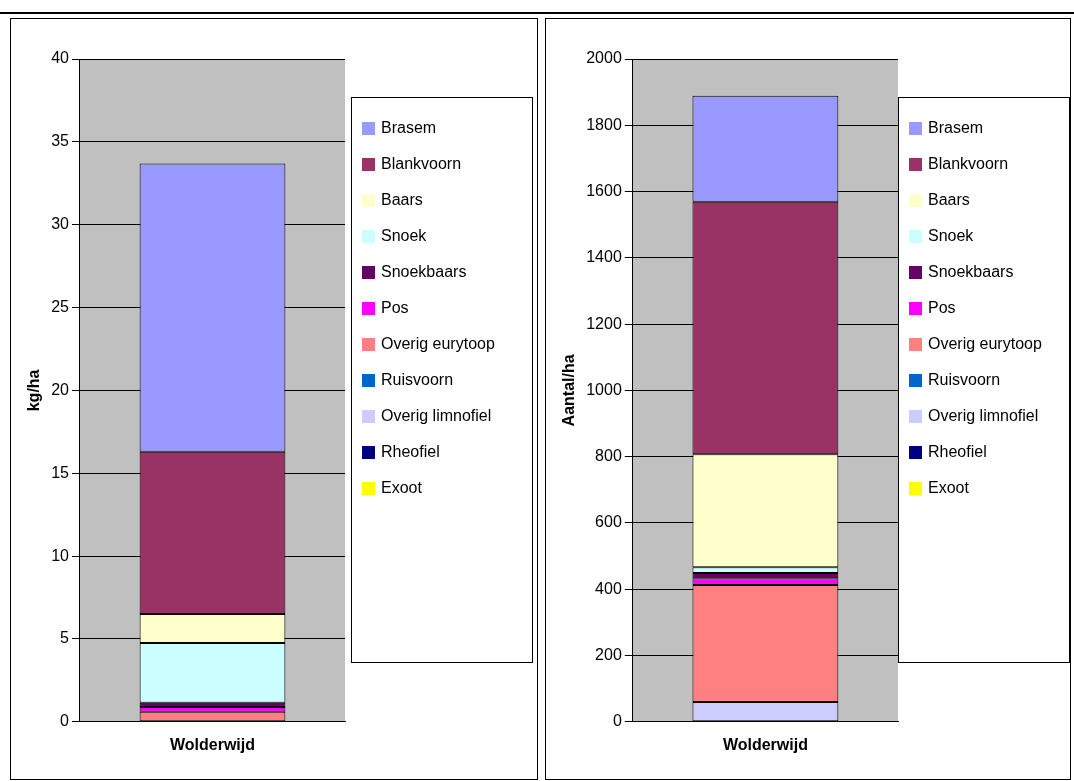  I want to click on y-tick-label: 10, so click(60, 555).